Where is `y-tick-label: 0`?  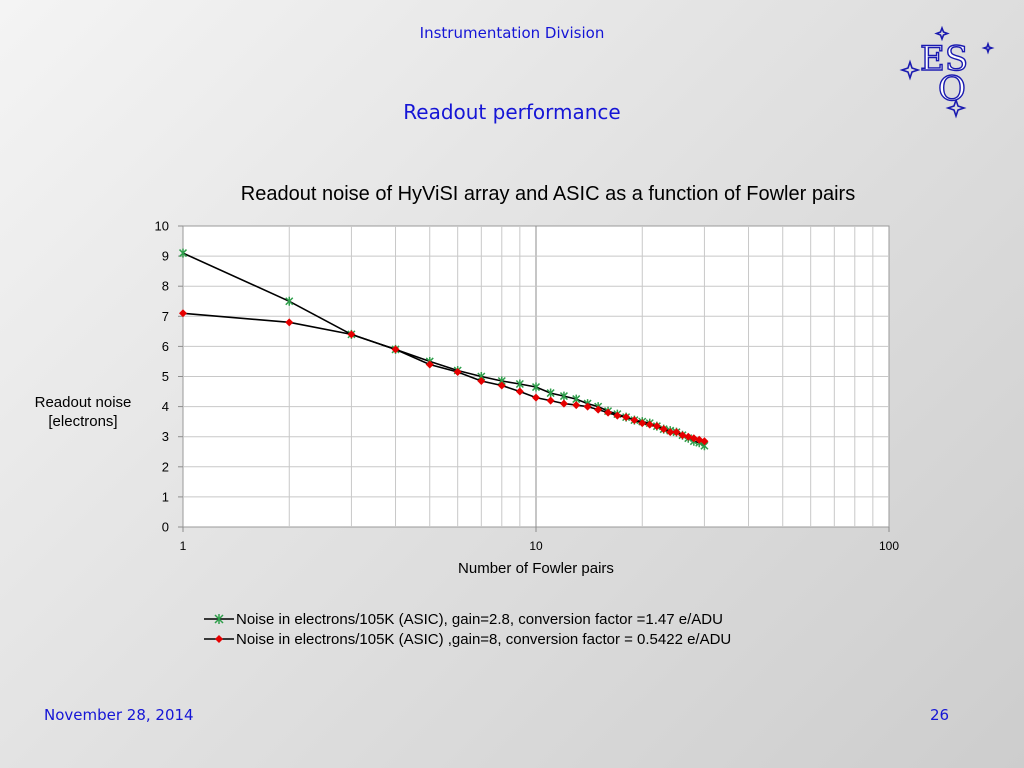 y-tick-label: 0 is located at coordinates (165, 527).